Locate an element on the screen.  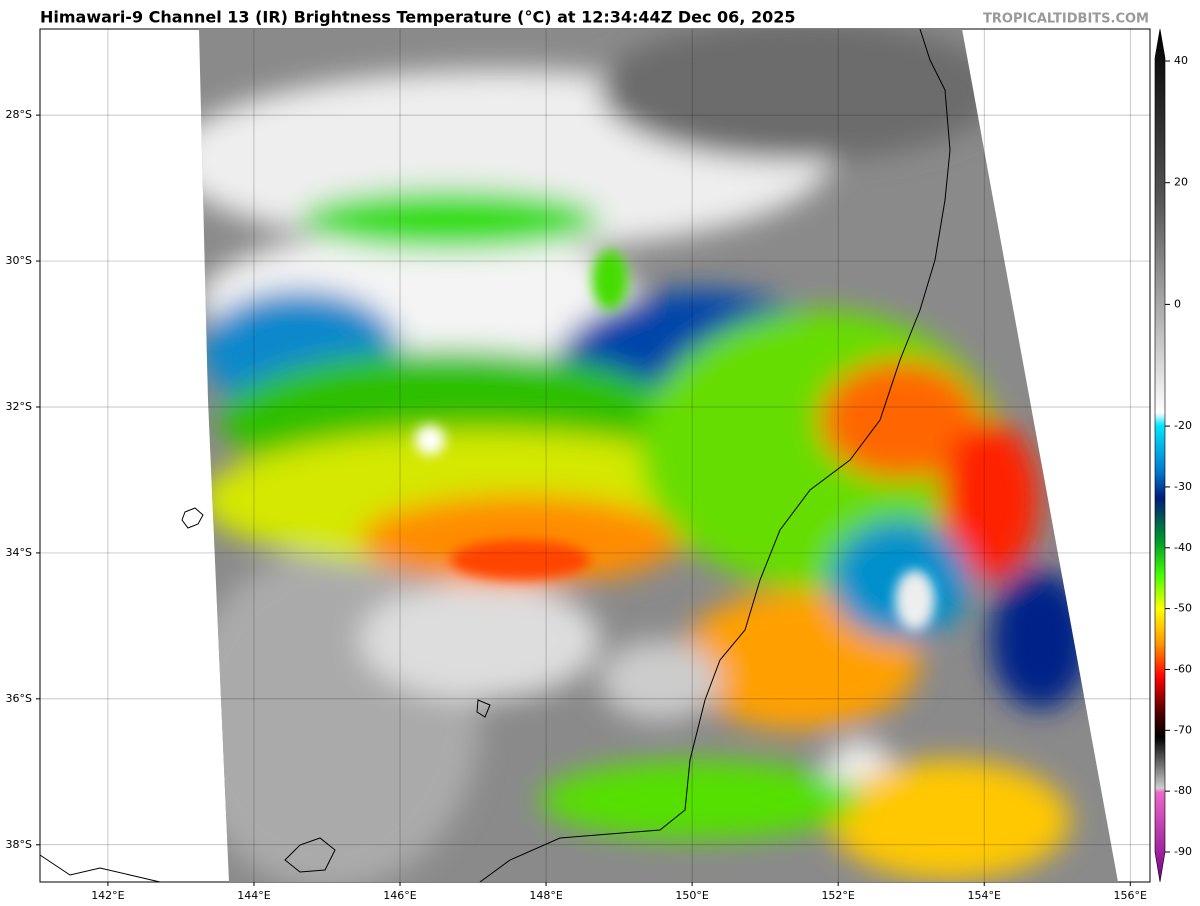
colorbar-tick-label: -50 is located at coordinates (1183, 608).